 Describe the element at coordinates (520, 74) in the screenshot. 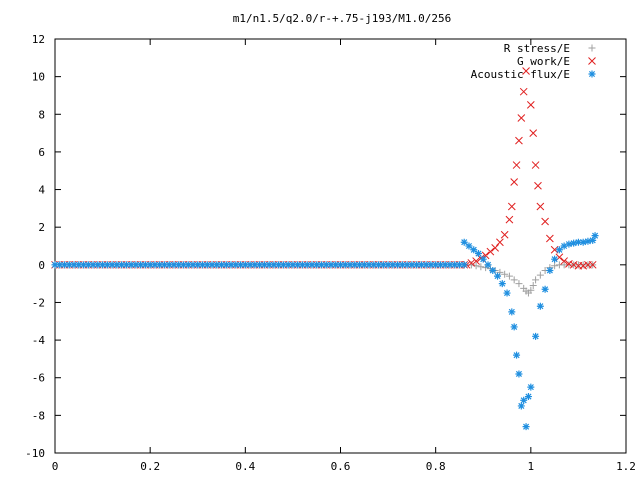

I see `legend-label: Acoustic flux/E` at that location.